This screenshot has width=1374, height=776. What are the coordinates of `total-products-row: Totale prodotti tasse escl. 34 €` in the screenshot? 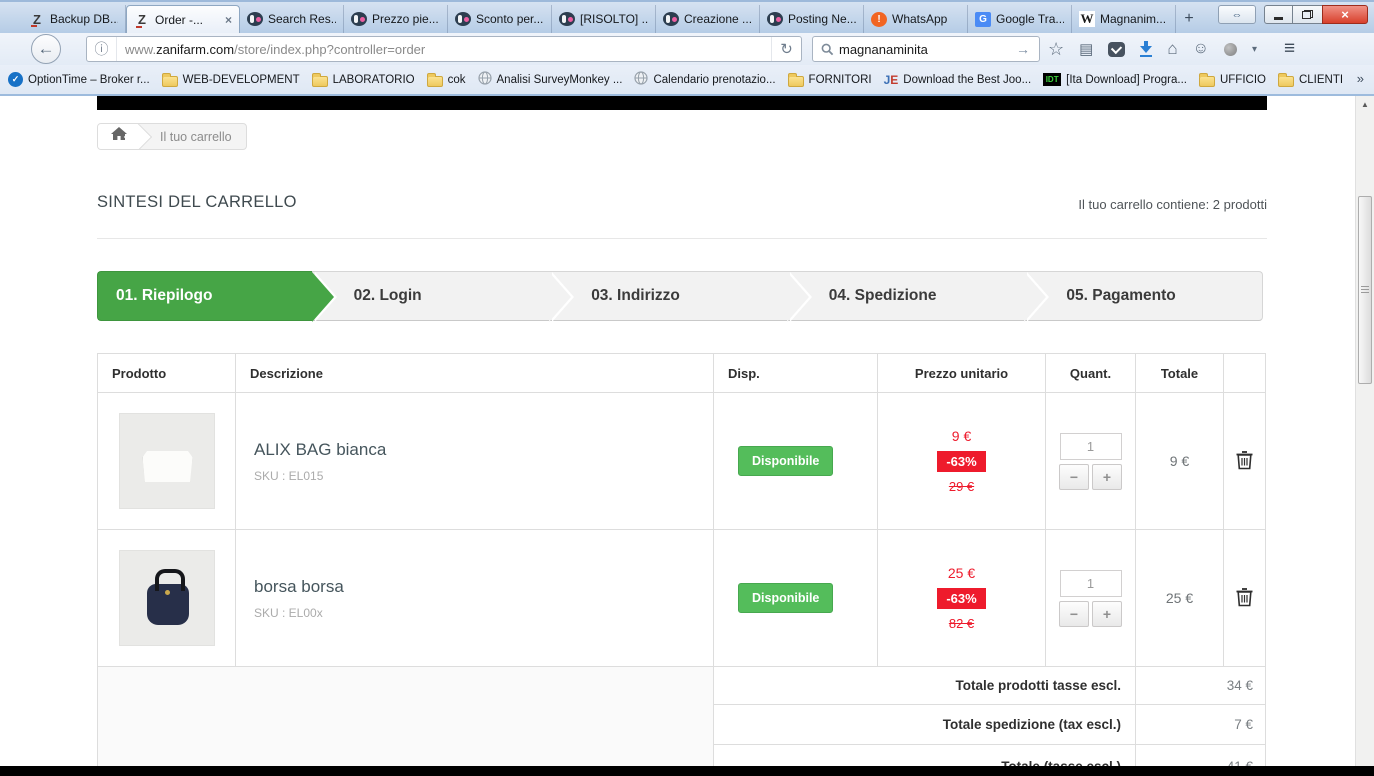 It's located at (681, 721).